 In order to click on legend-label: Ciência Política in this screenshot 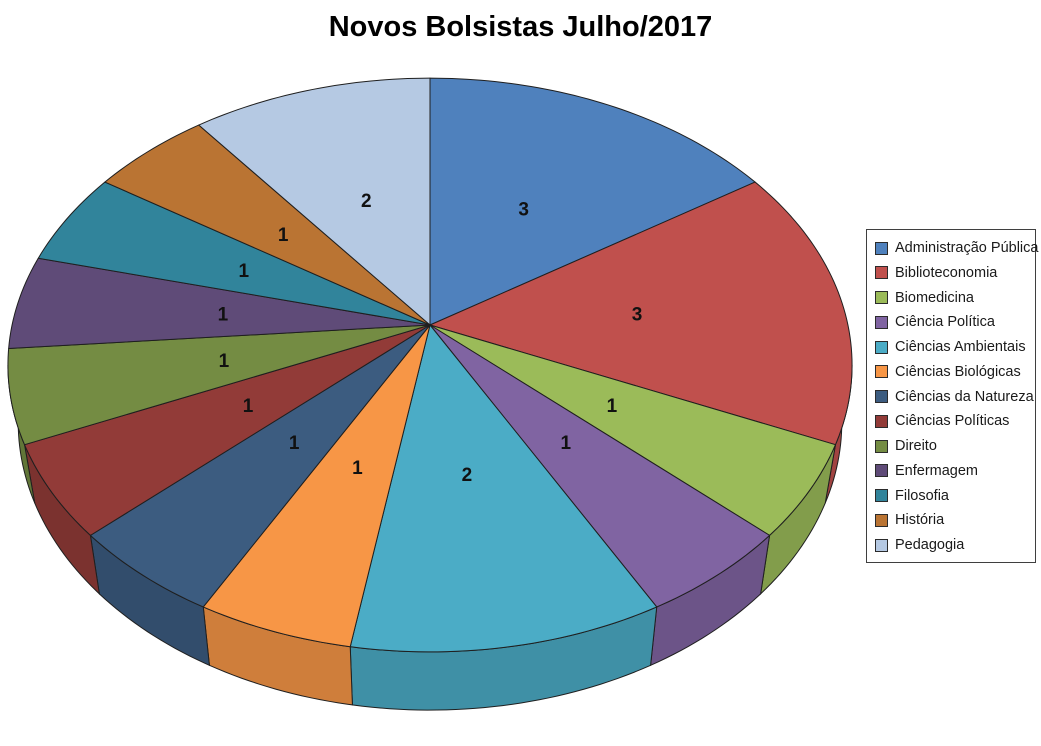, I will do `click(945, 322)`.